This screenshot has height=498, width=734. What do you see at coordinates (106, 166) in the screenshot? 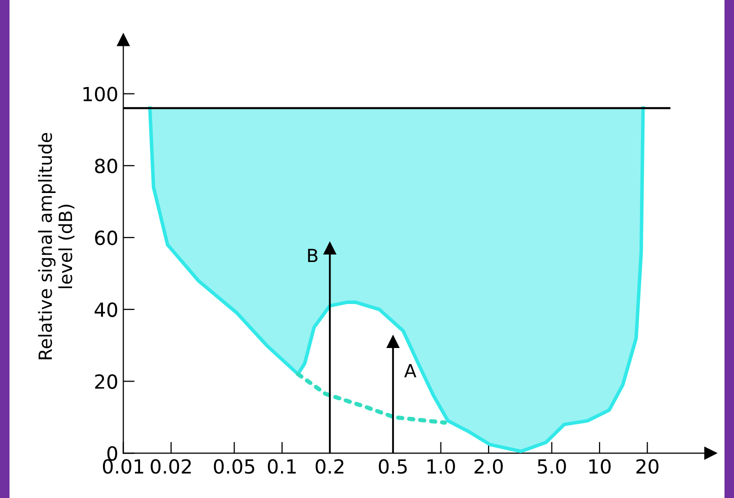
I see `y-tick-label: 80` at bounding box center [106, 166].